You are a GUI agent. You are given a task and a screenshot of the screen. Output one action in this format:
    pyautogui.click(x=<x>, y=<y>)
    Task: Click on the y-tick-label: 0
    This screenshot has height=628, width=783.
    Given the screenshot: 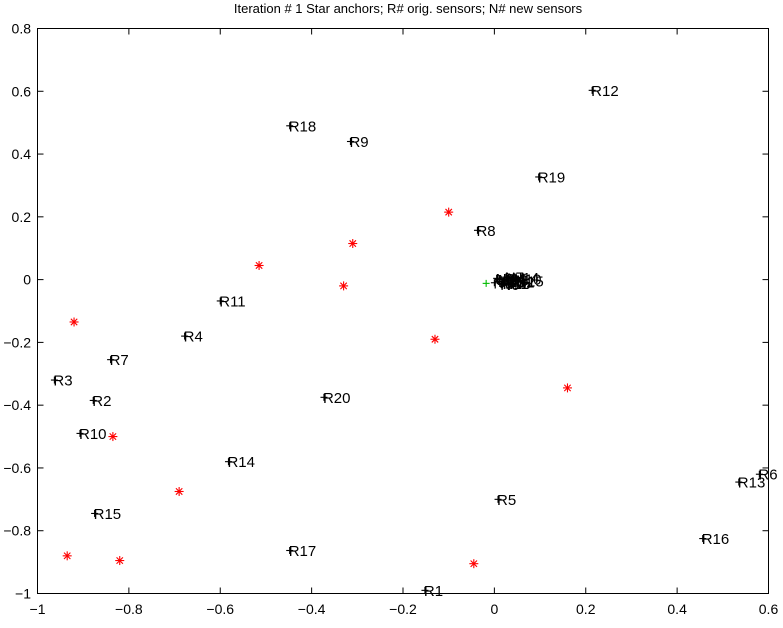 What is the action you would take?
    pyautogui.click(x=27, y=280)
    